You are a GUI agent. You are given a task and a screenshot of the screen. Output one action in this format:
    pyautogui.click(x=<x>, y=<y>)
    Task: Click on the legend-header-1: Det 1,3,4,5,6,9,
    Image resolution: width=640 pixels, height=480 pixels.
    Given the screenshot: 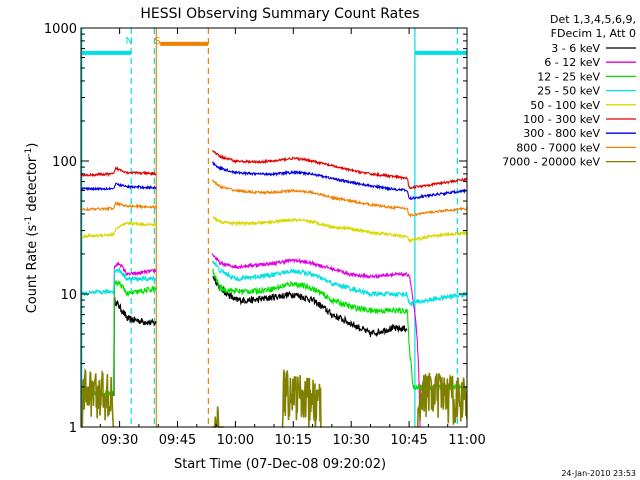 What is the action you would take?
    pyautogui.click(x=593, y=19)
    